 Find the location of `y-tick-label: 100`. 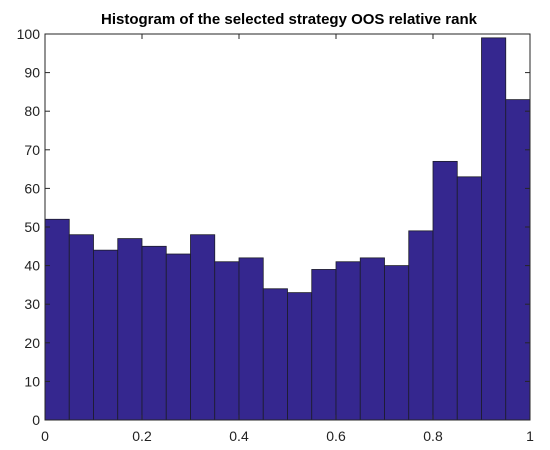

y-tick-label: 100 is located at coordinates (29, 34).